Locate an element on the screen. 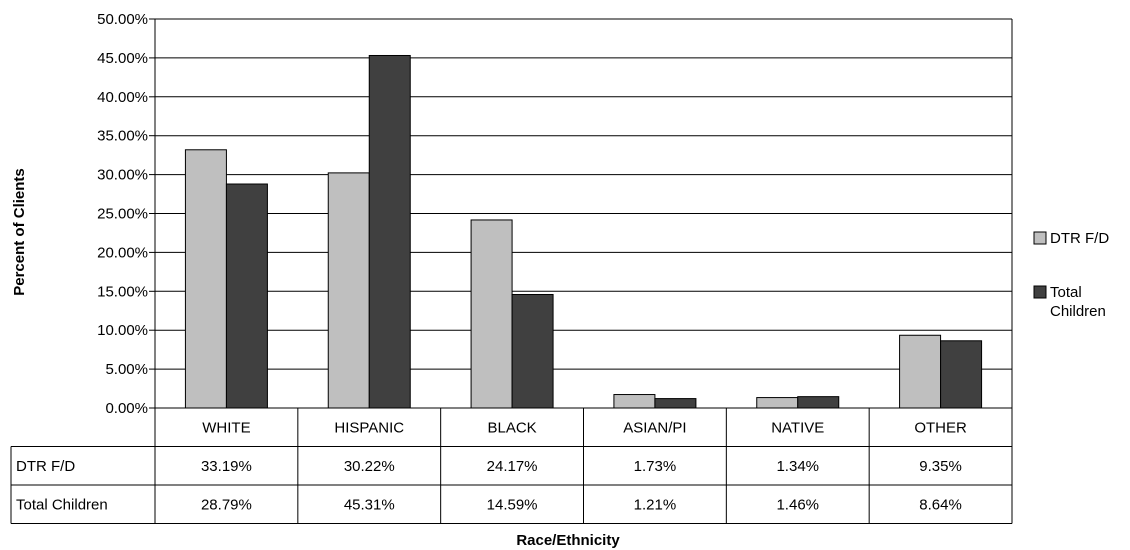 This screenshot has height=550, width=1130. data-label: 8.64% is located at coordinates (940, 504).